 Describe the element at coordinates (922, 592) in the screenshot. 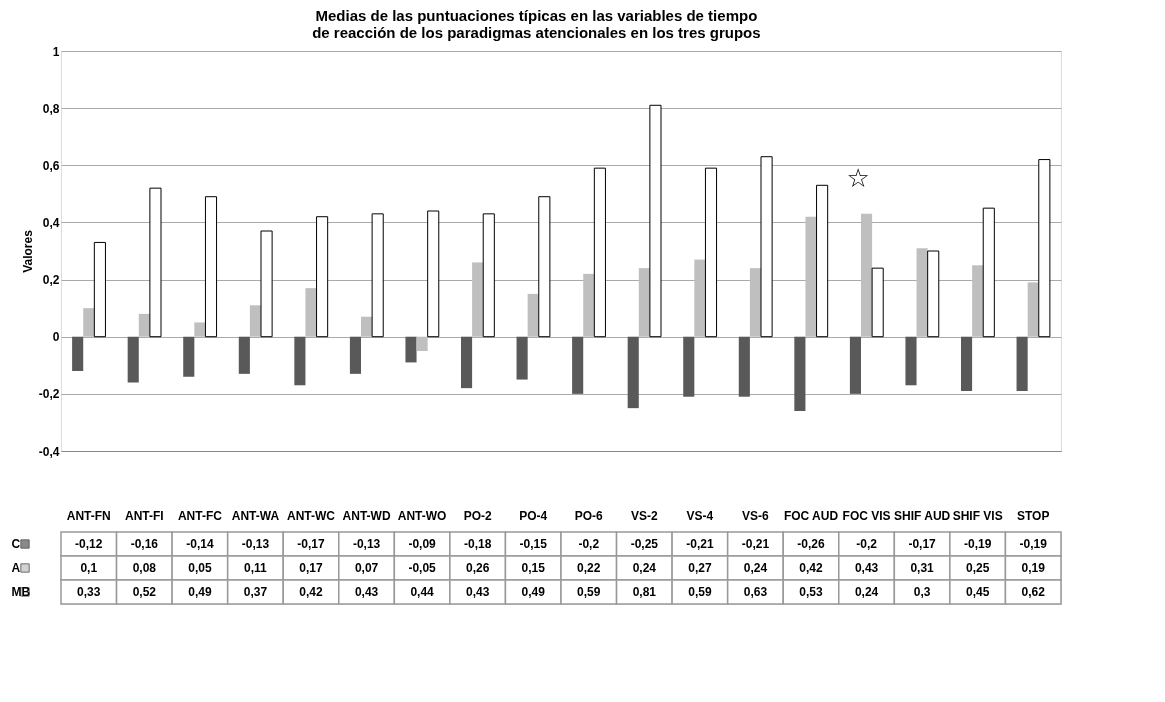

I see `data-label: 0,3` at that location.